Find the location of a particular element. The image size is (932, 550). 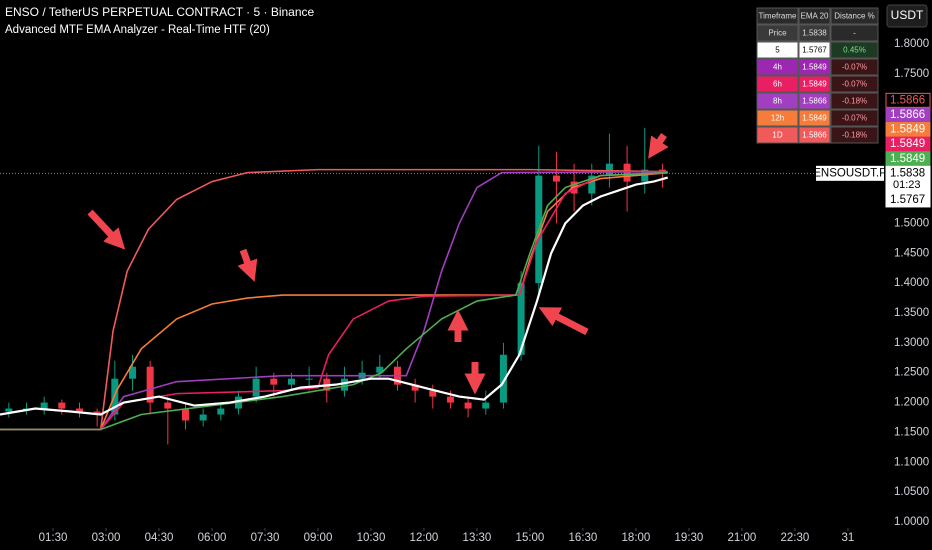

x-tick-label: 22:30 is located at coordinates (795, 538).